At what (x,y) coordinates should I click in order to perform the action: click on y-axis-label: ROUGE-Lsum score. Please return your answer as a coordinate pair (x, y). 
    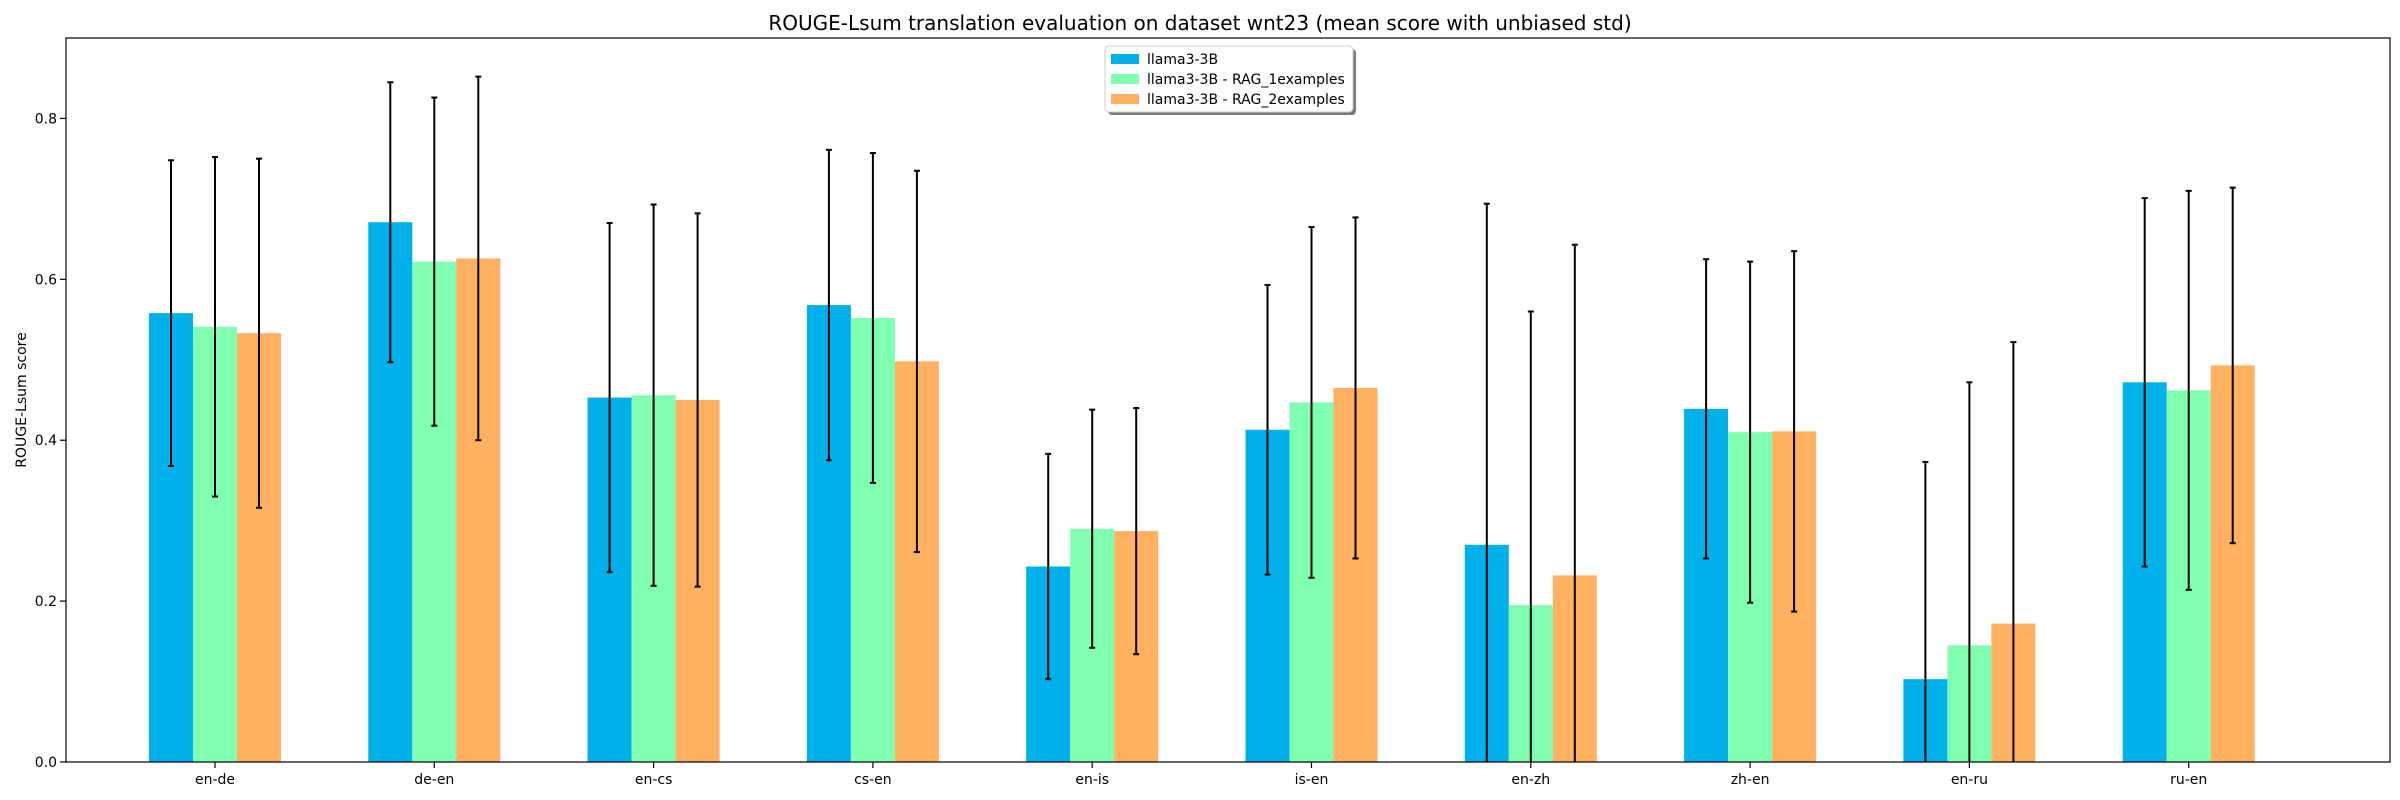
    Looking at the image, I should click on (22, 399).